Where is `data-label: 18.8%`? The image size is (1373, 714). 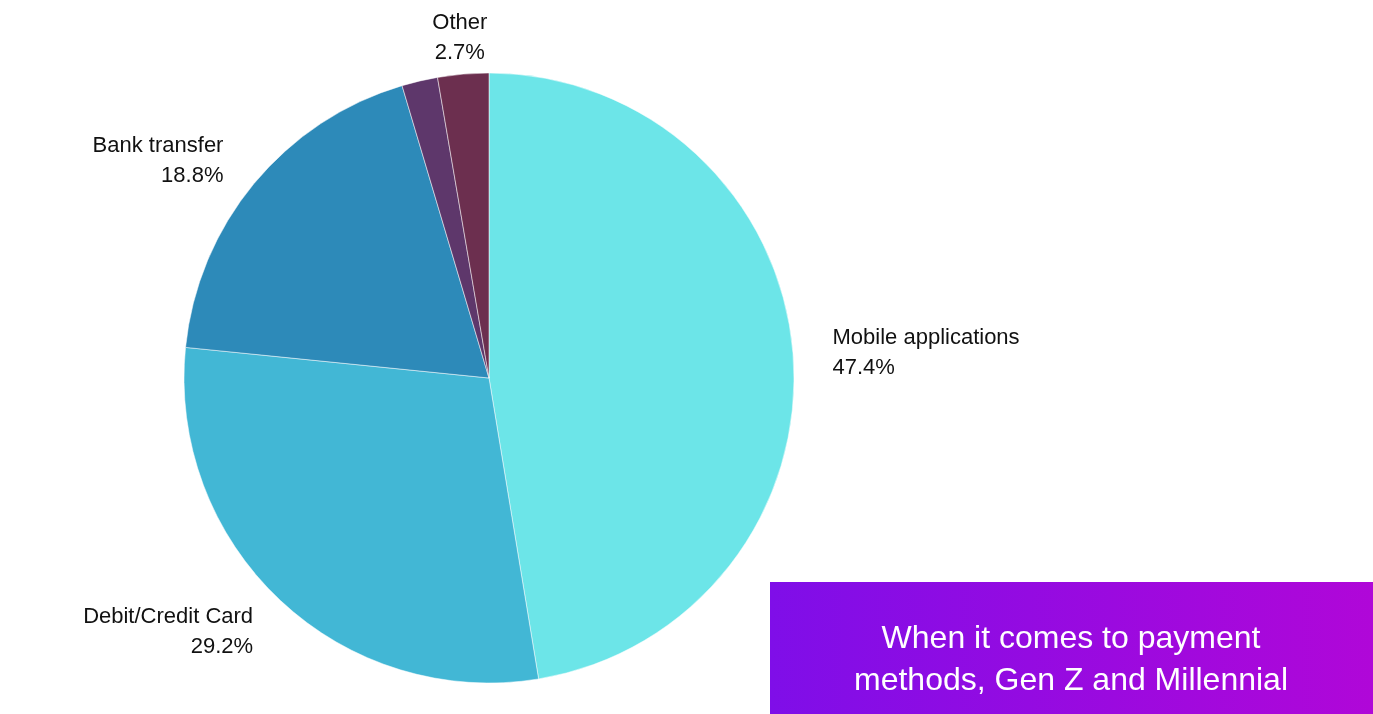
data-label: 18.8% is located at coordinates (192, 175).